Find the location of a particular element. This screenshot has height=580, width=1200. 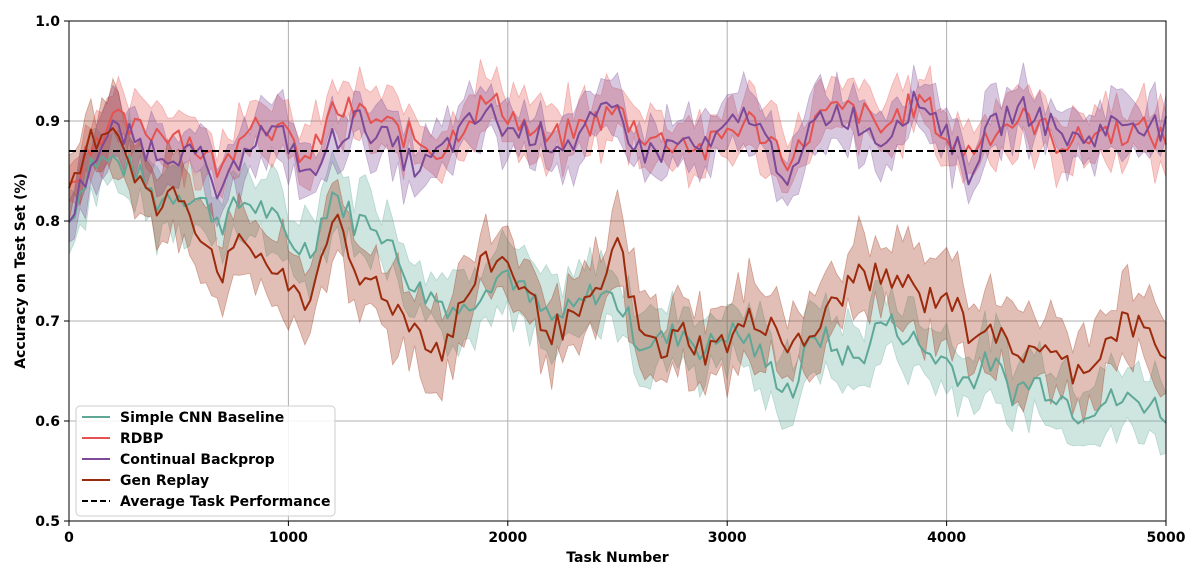

y-axis-label: Accuracy on Test Set (%) is located at coordinates (21, 271).